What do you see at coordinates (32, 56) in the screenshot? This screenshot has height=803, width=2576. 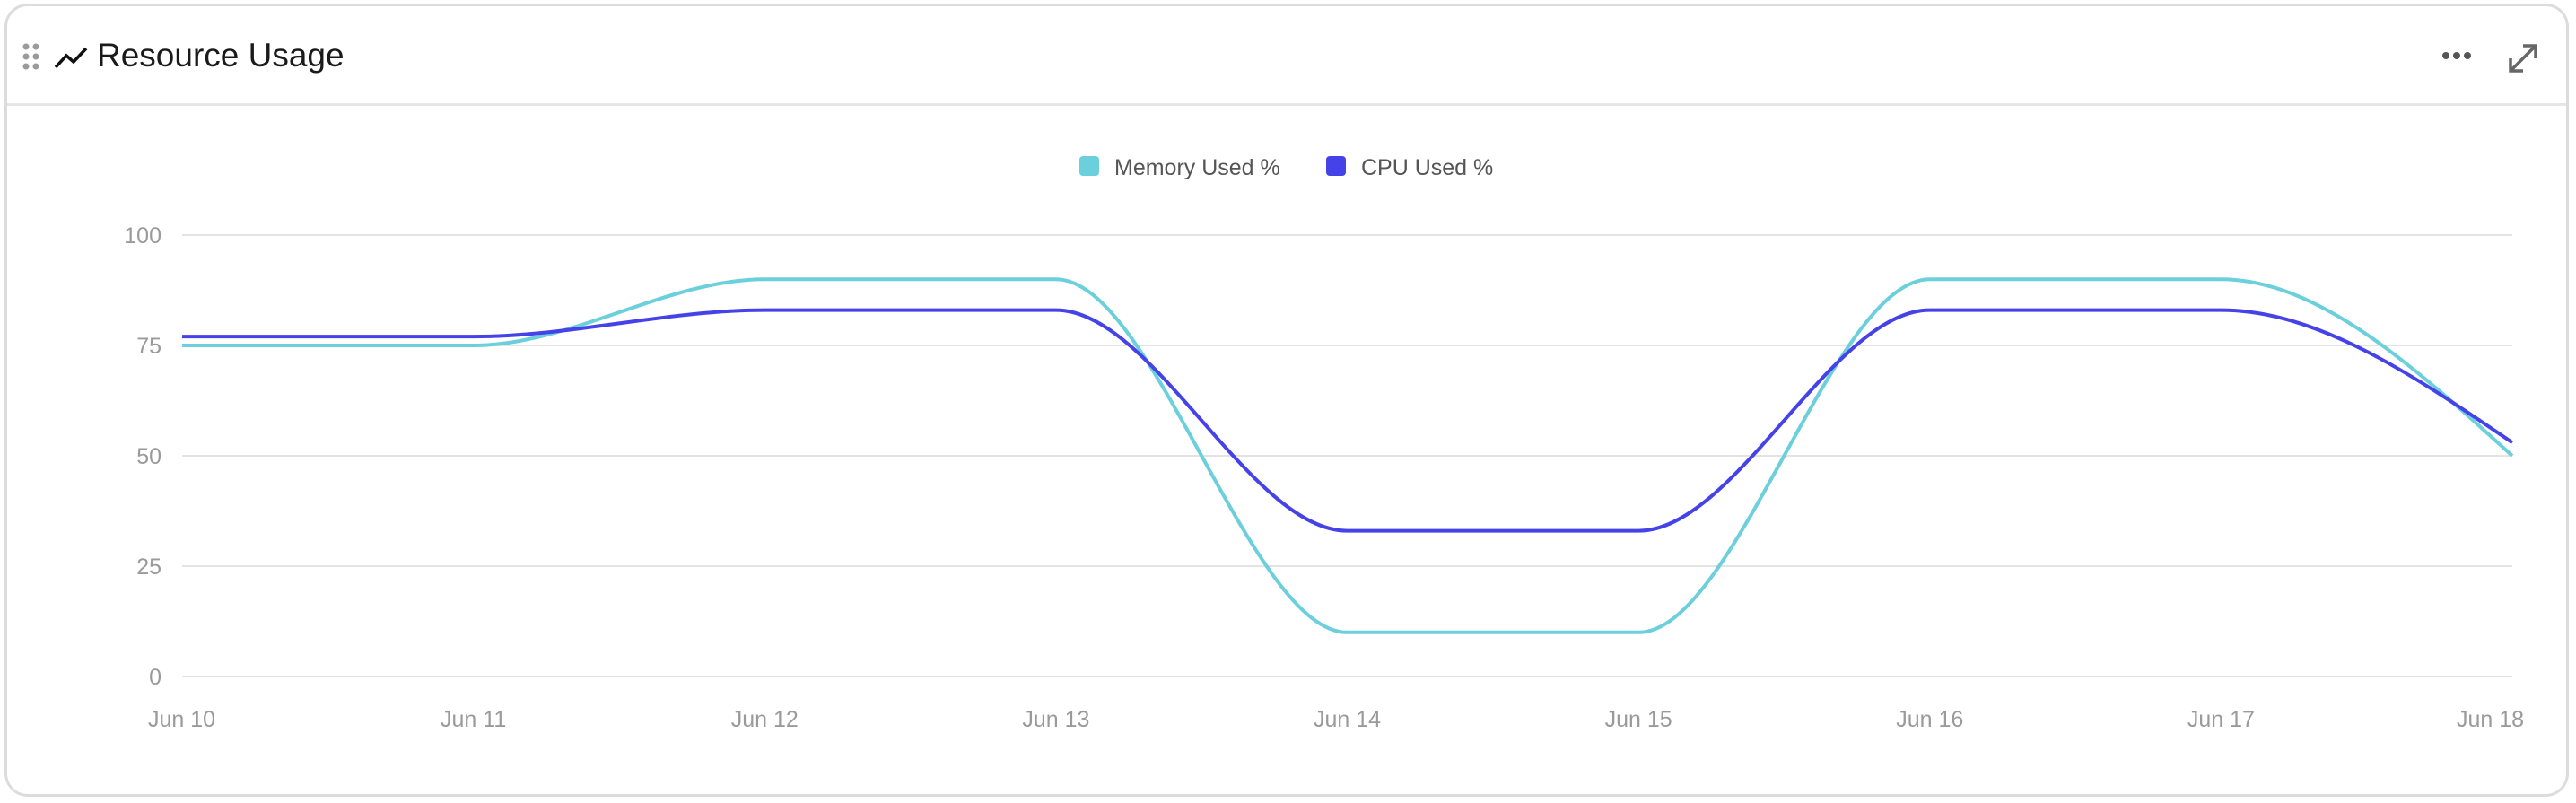 I see `drag-handle-icon` at bounding box center [32, 56].